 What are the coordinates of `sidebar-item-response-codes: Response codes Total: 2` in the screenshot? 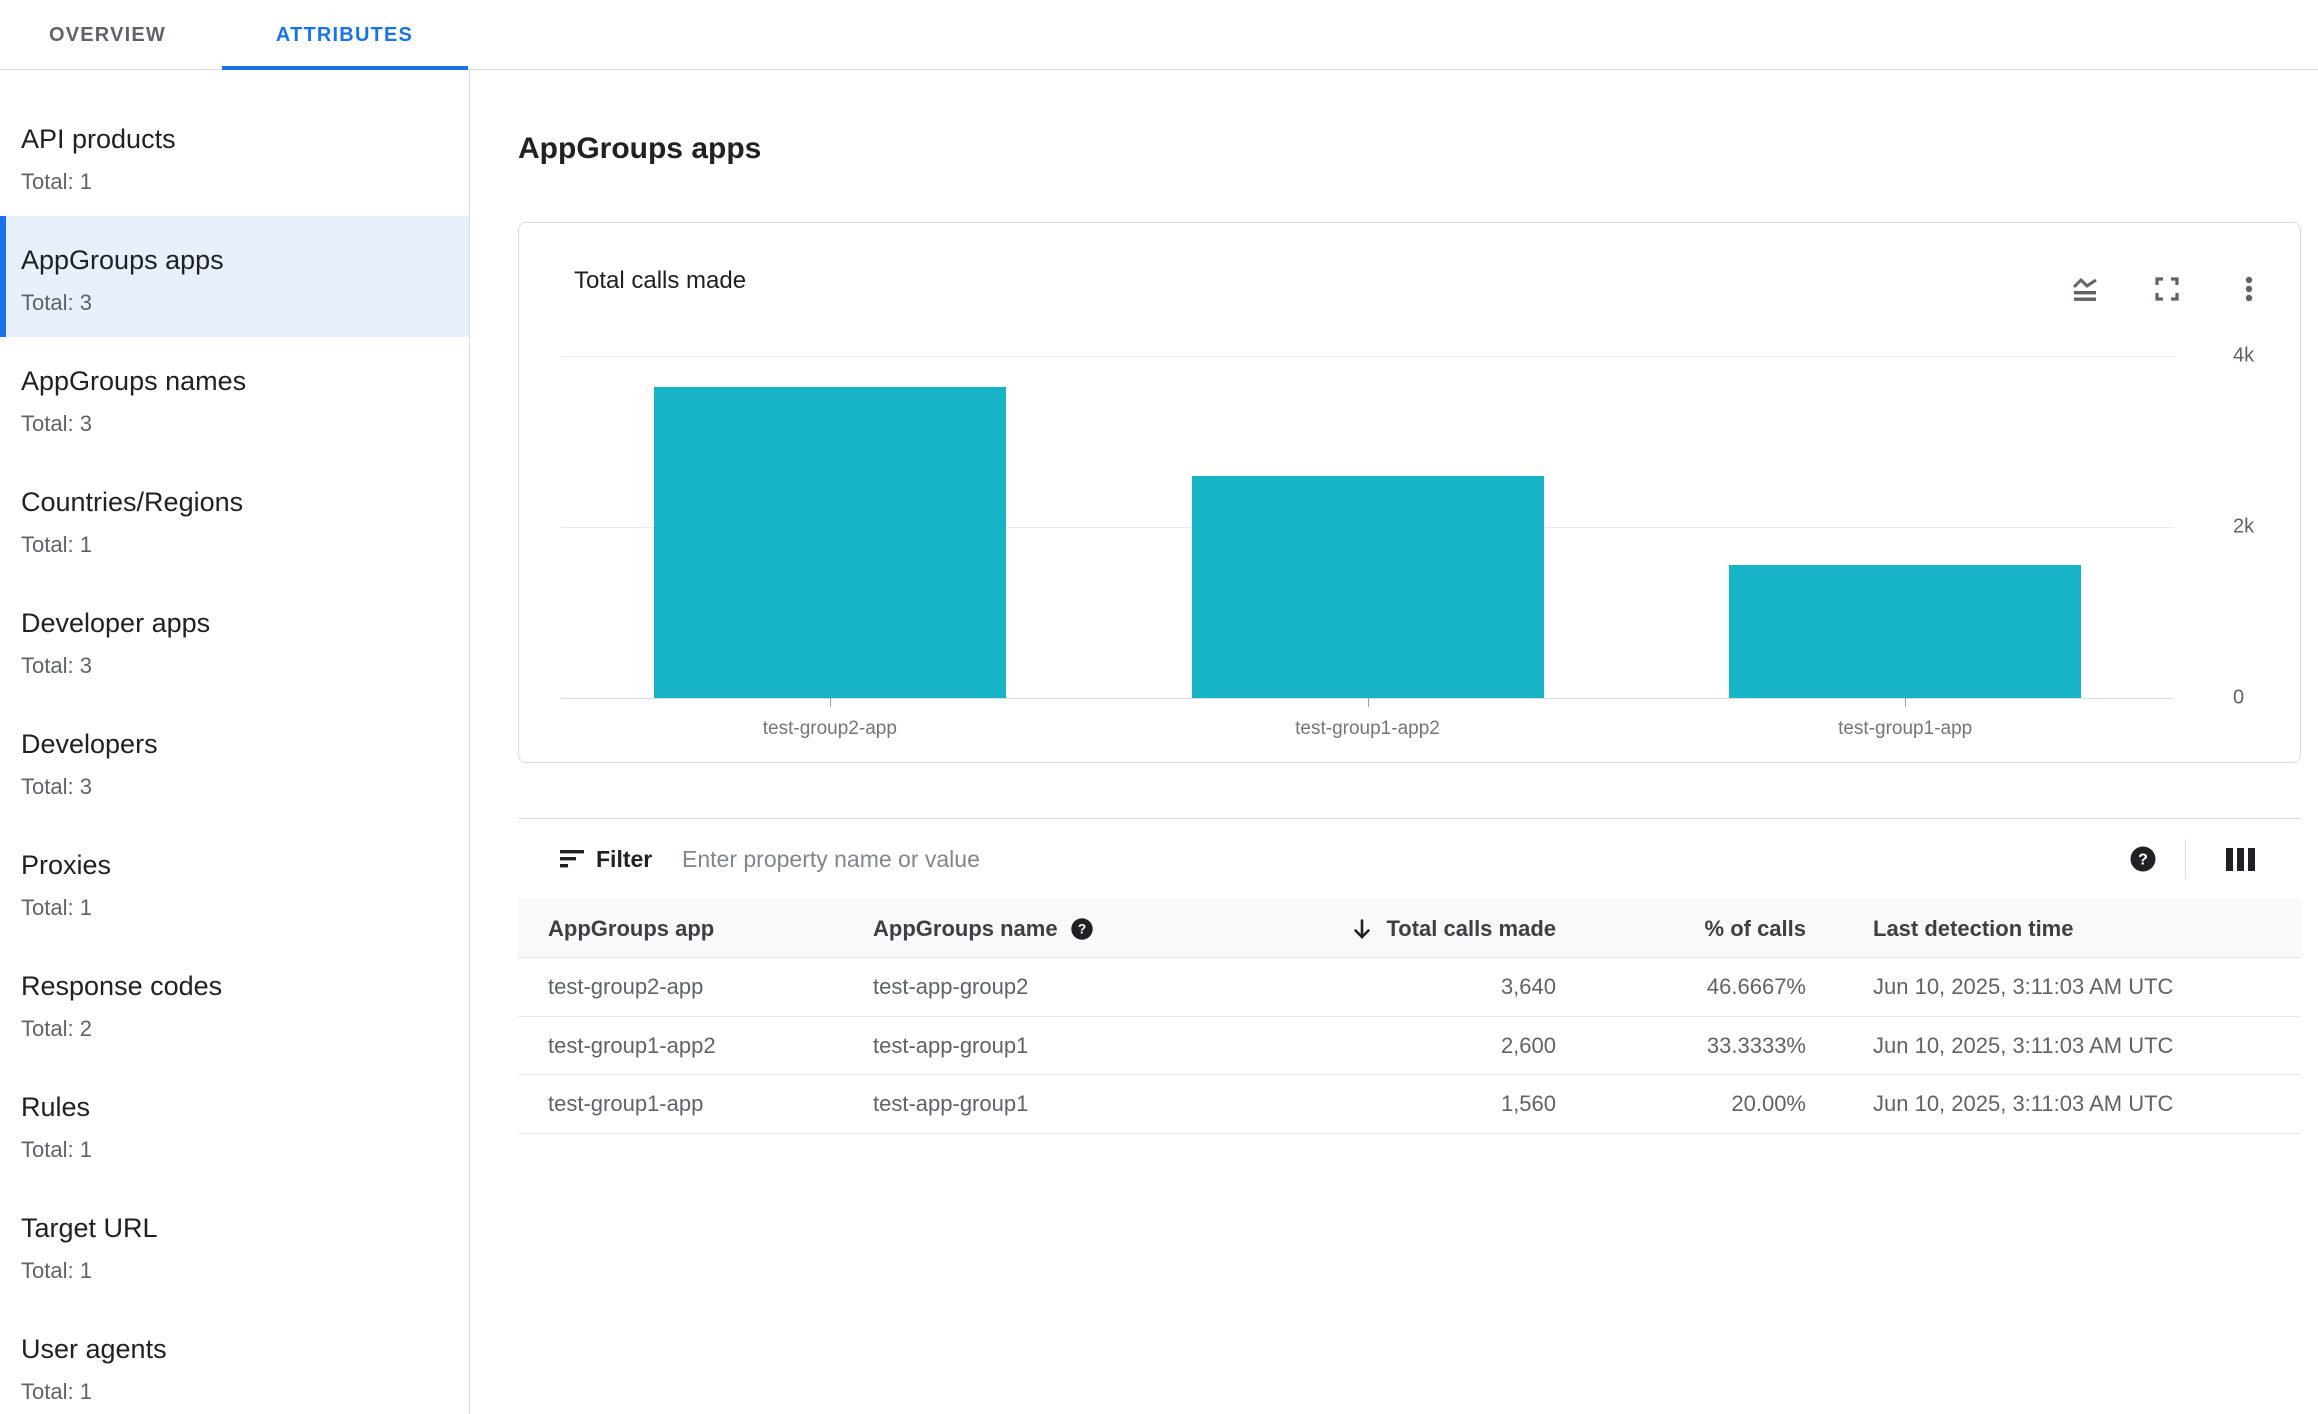 It's located at (234, 1002).